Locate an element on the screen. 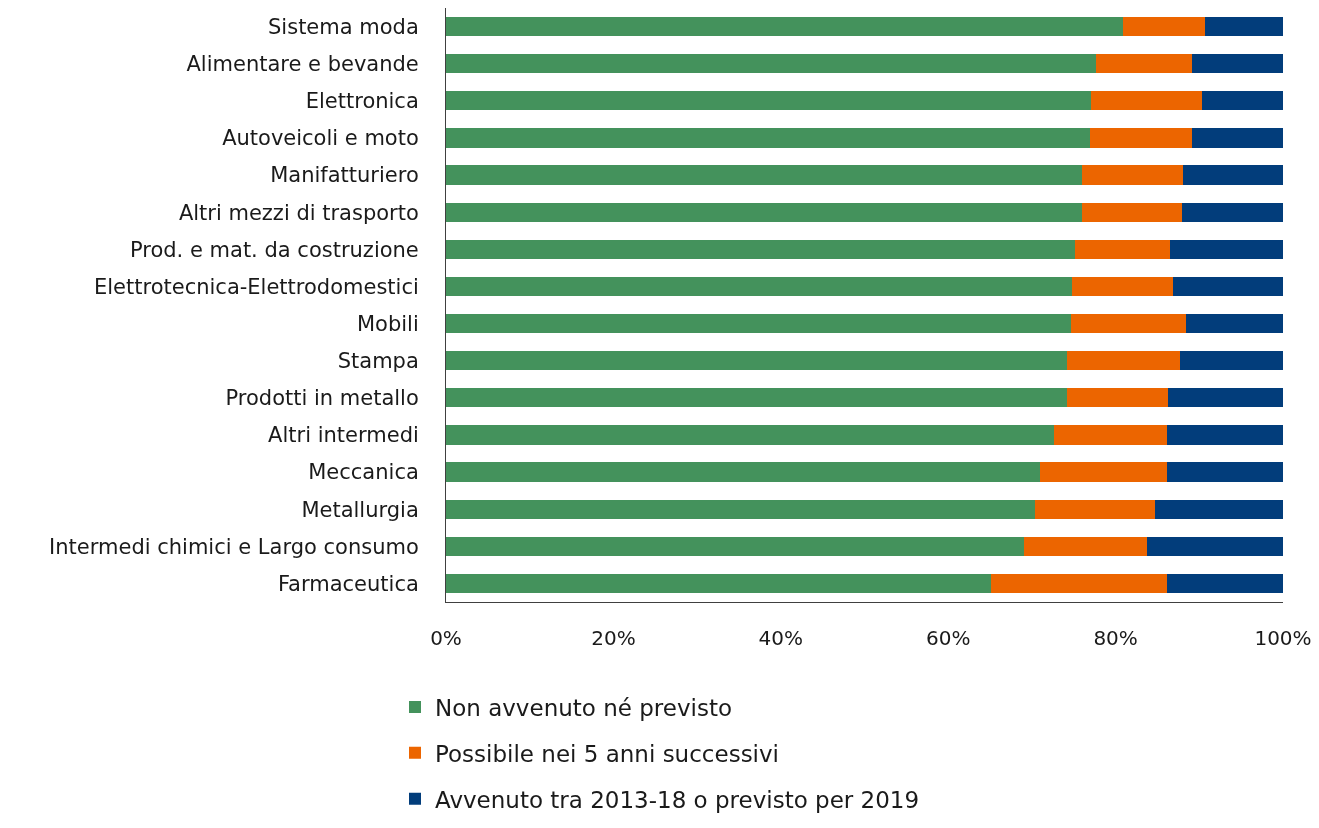  x-tick-label: 20% is located at coordinates (613, 638).